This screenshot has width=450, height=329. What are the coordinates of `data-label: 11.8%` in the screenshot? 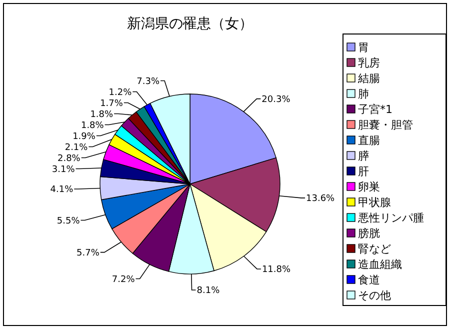 It's located at (277, 270).